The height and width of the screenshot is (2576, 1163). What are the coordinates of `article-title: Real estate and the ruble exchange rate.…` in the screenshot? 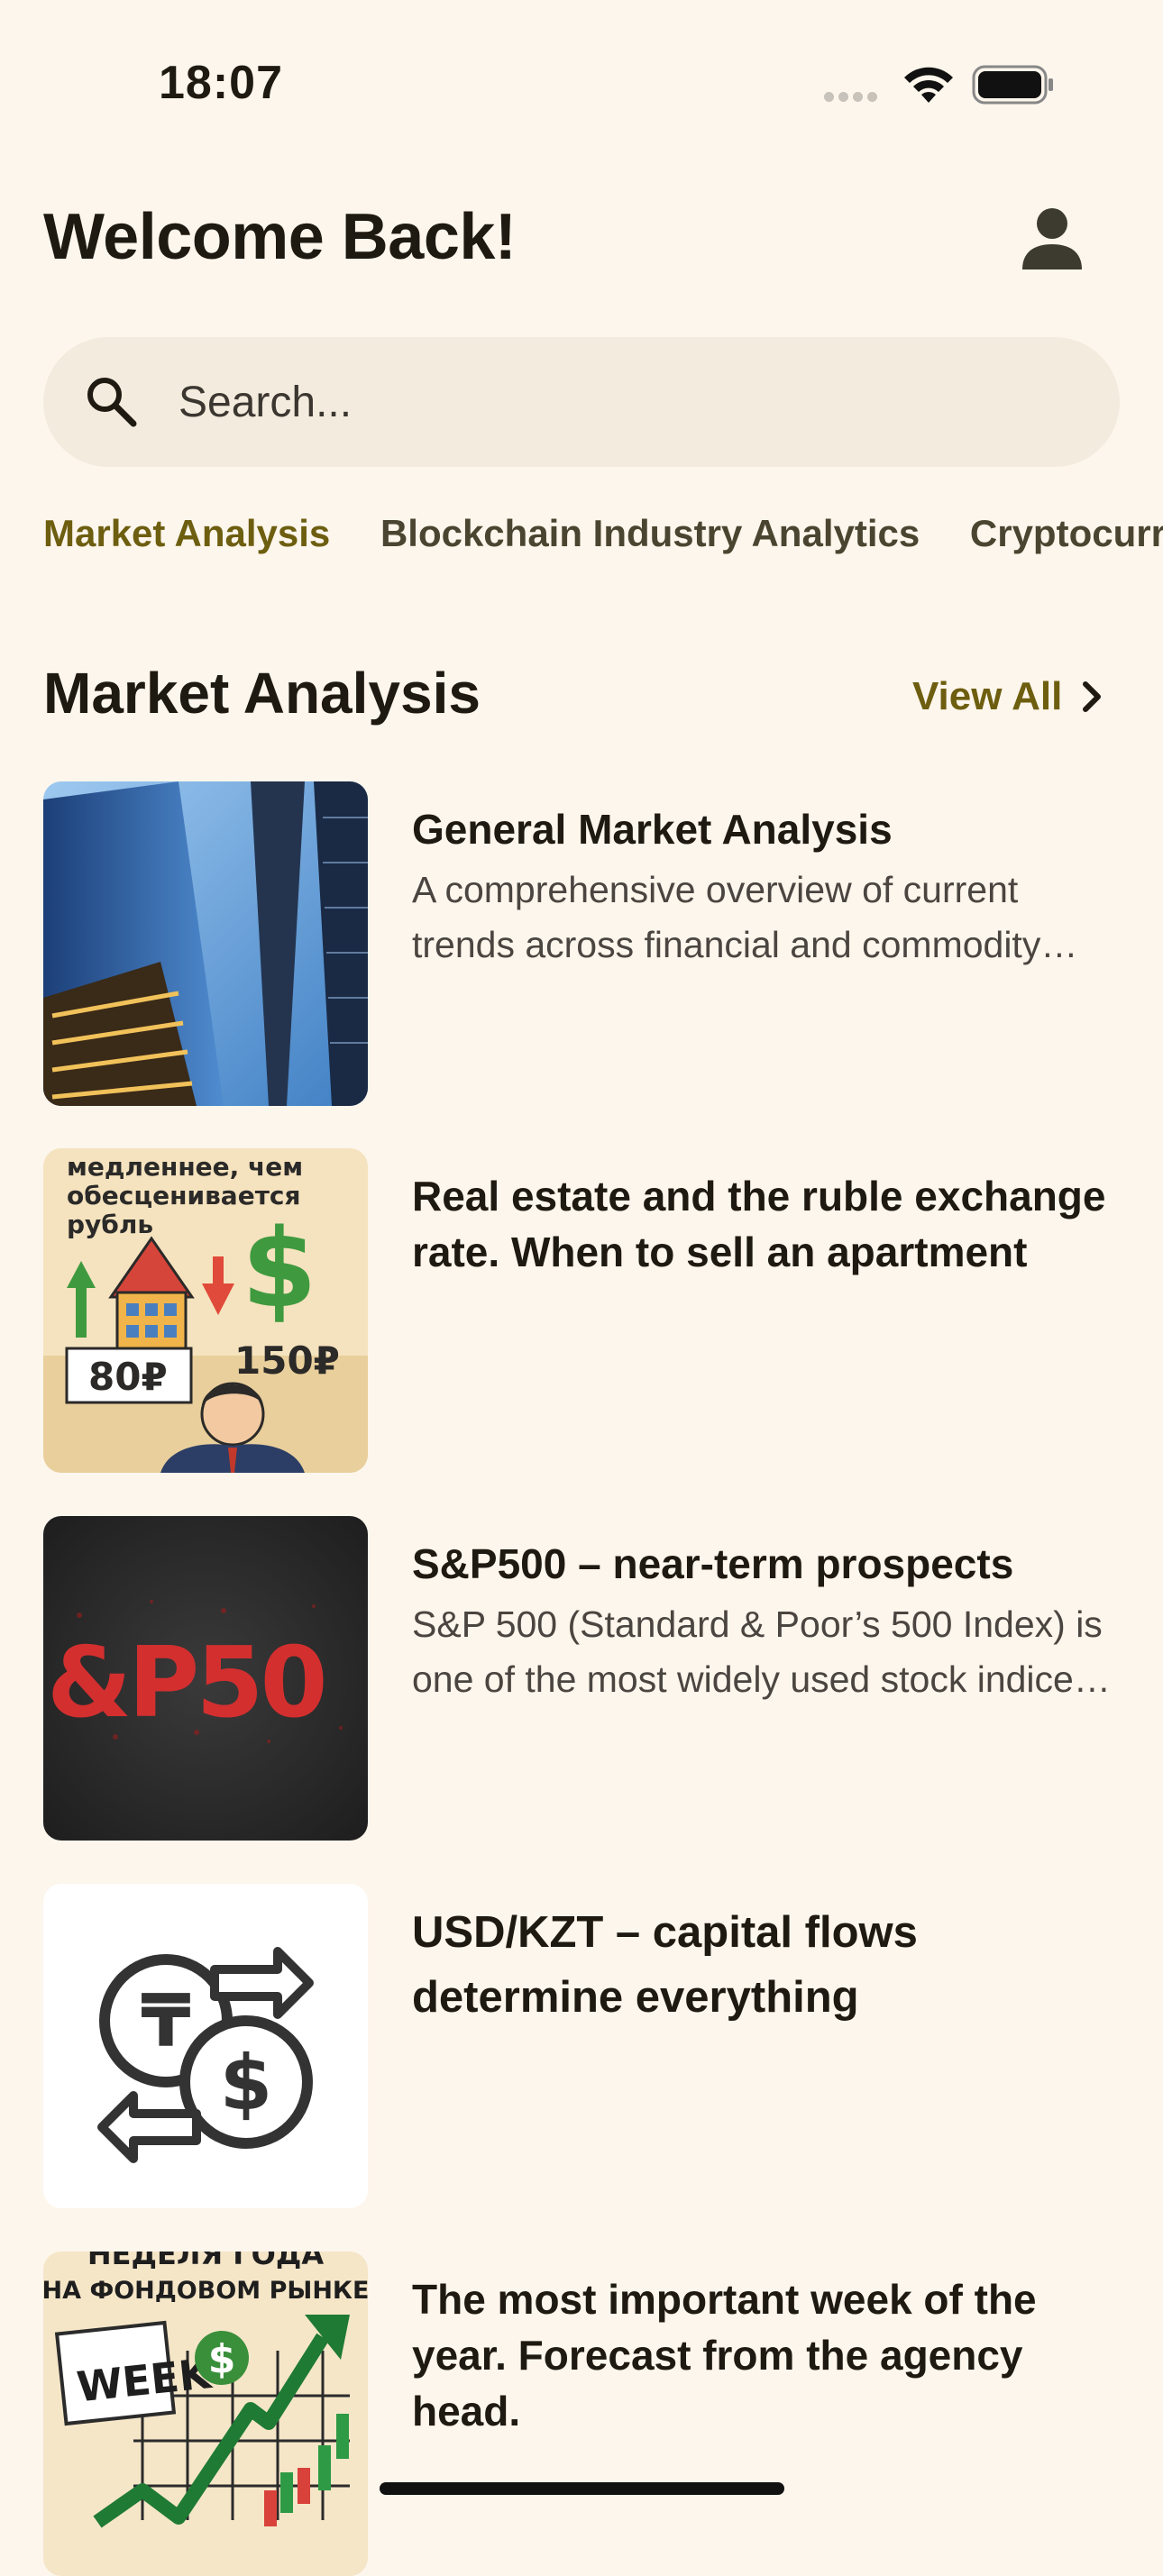 It's located at (759, 1224).